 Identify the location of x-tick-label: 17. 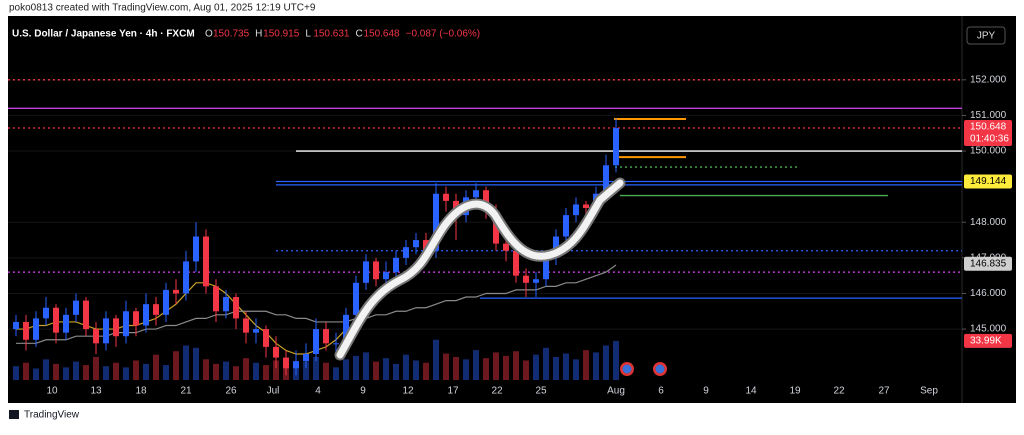
(453, 391).